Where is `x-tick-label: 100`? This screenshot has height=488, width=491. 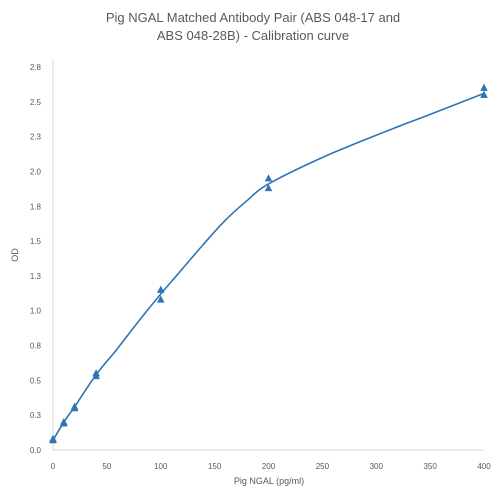
x-tick-label: 100 is located at coordinates (161, 466).